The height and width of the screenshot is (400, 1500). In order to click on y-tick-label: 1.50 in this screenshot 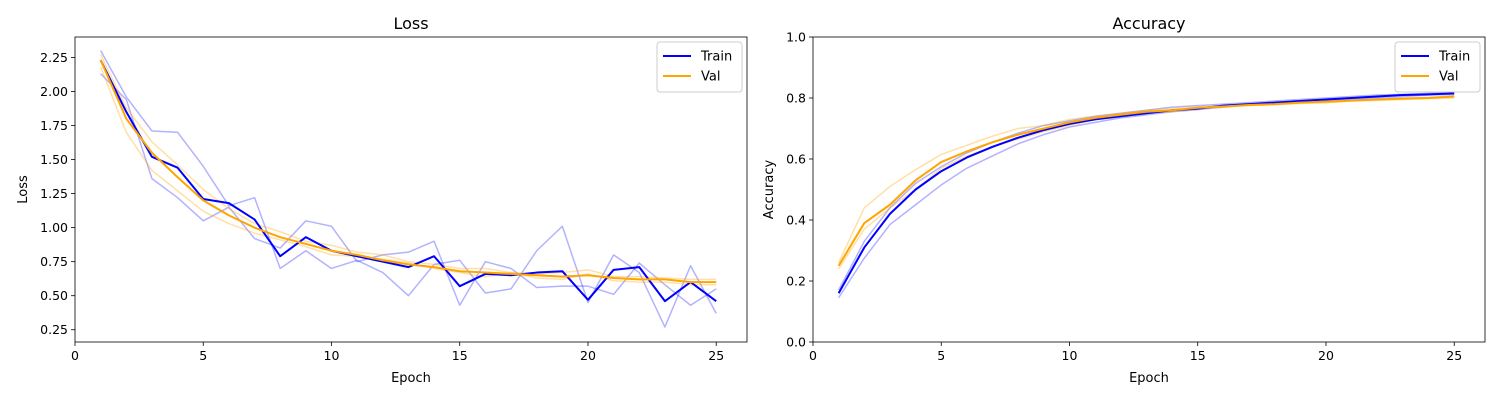, I will do `click(54, 159)`.